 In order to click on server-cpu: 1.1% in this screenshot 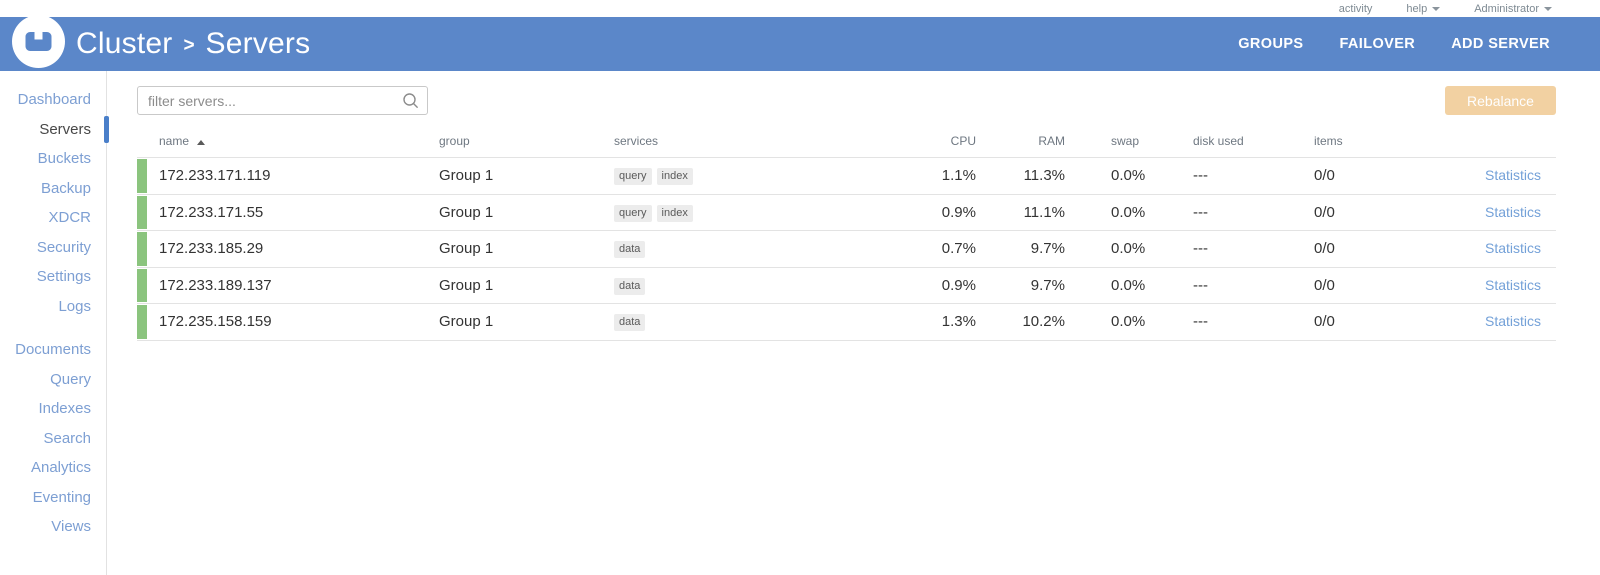, I will do `click(958, 176)`.